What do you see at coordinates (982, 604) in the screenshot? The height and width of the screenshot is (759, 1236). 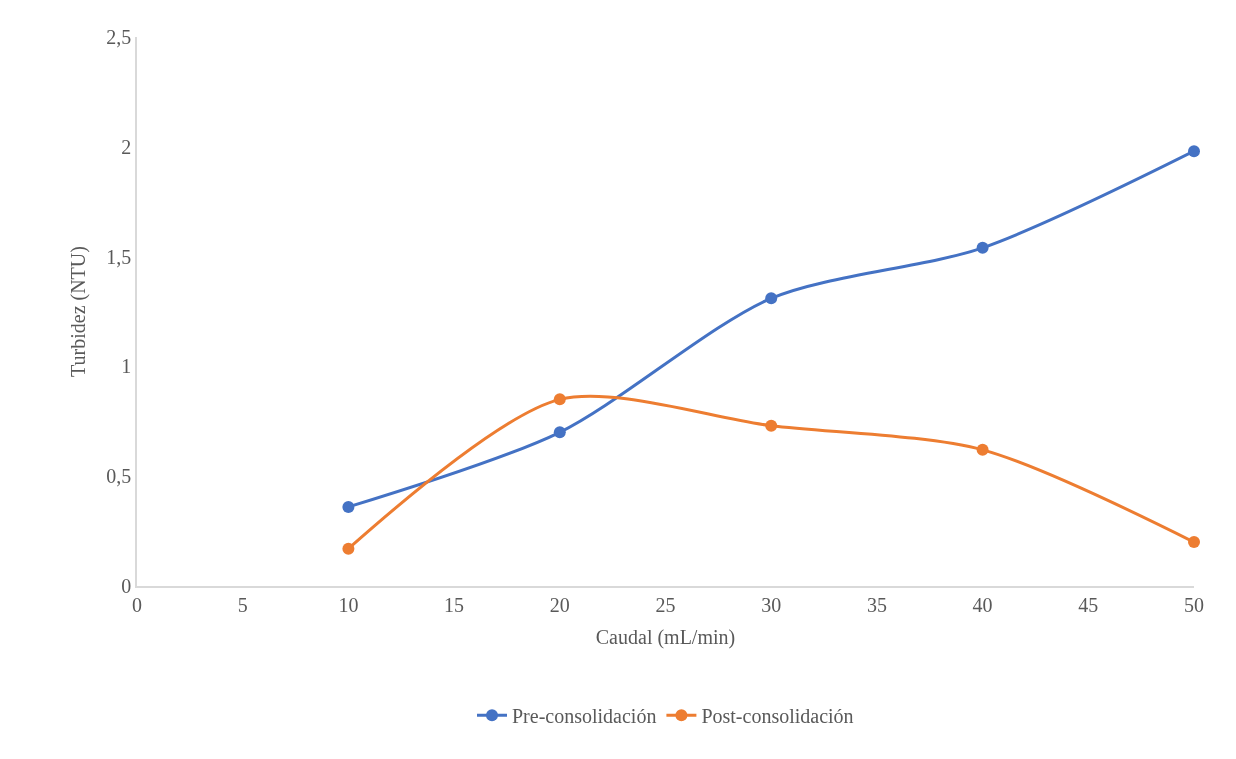 I see `x-tick-label: 40` at bounding box center [982, 604].